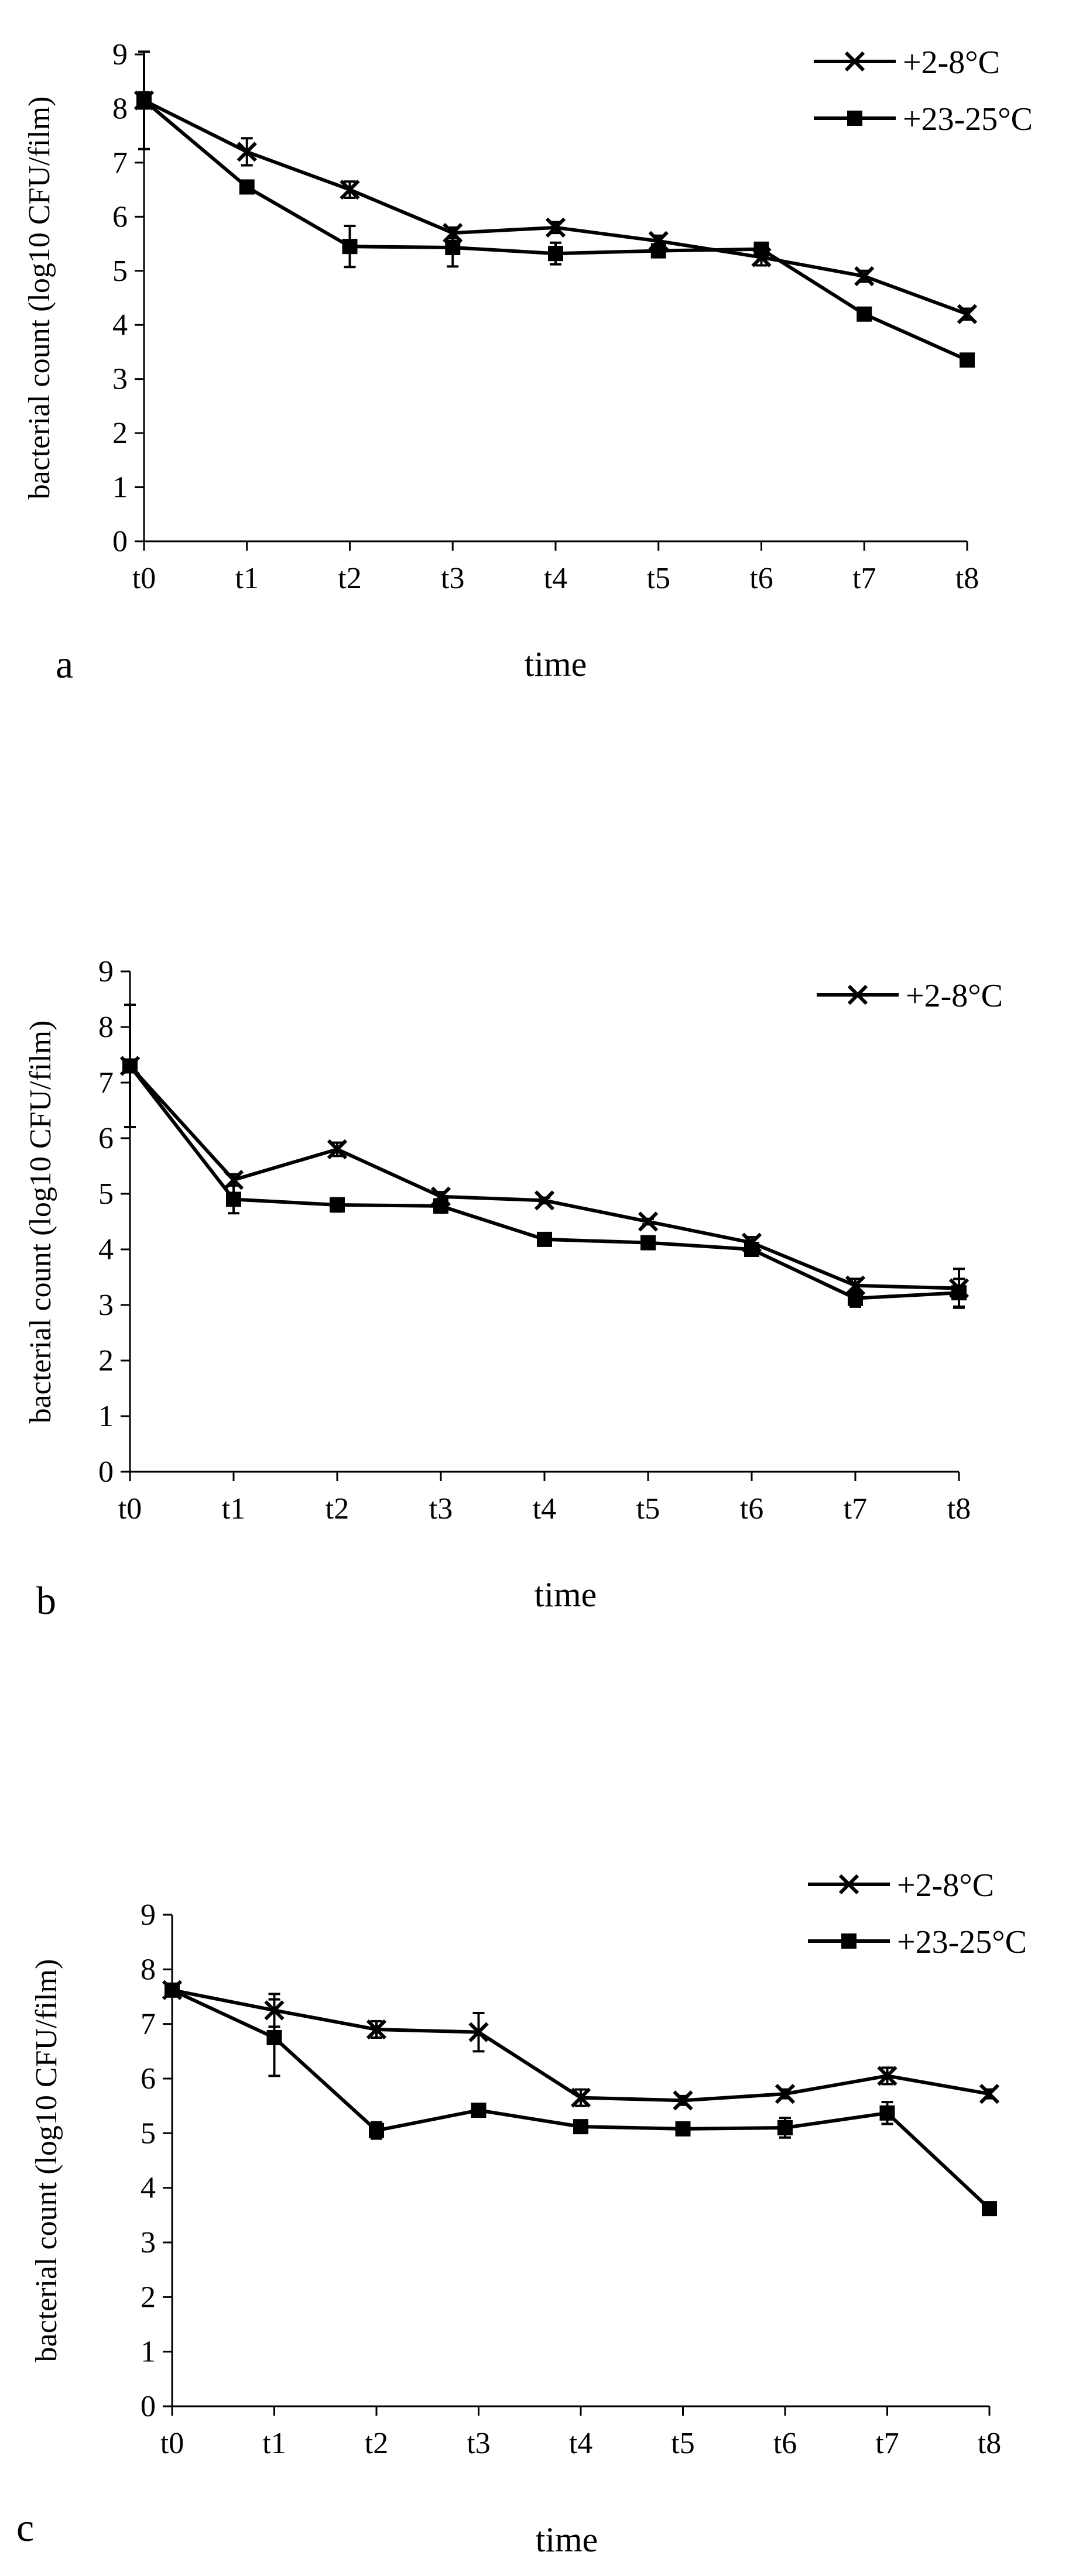 The image size is (1086, 2576). I want to click on y-tick-label: 1, so click(148, 2352).